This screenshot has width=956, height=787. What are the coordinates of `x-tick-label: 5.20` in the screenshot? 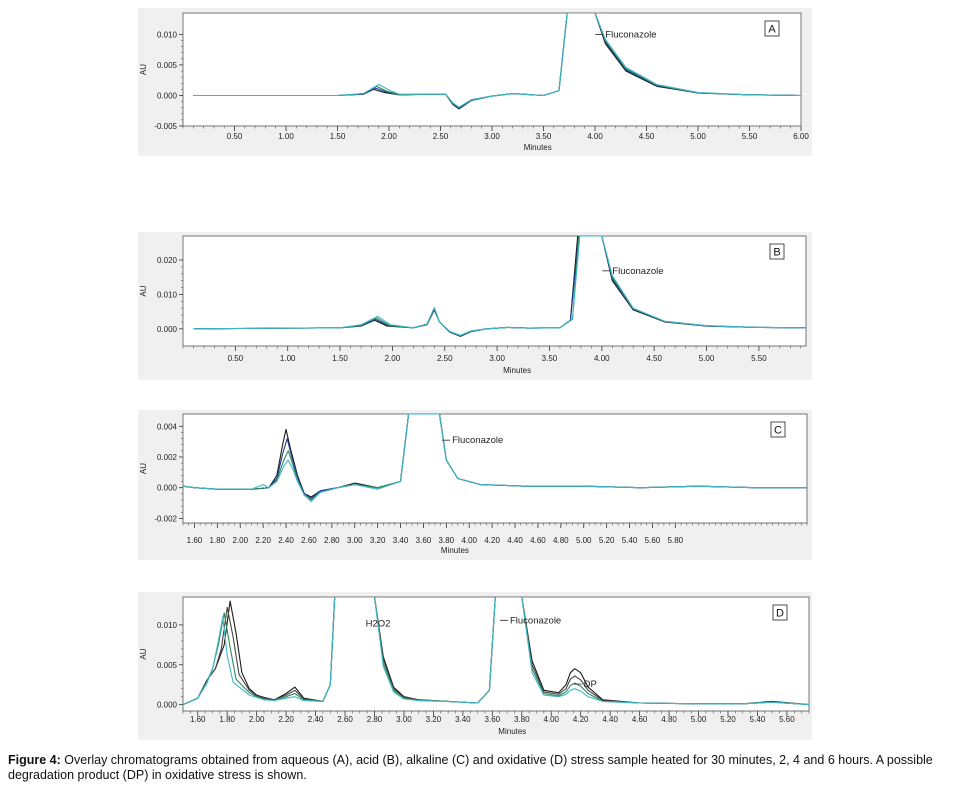 It's located at (607, 540).